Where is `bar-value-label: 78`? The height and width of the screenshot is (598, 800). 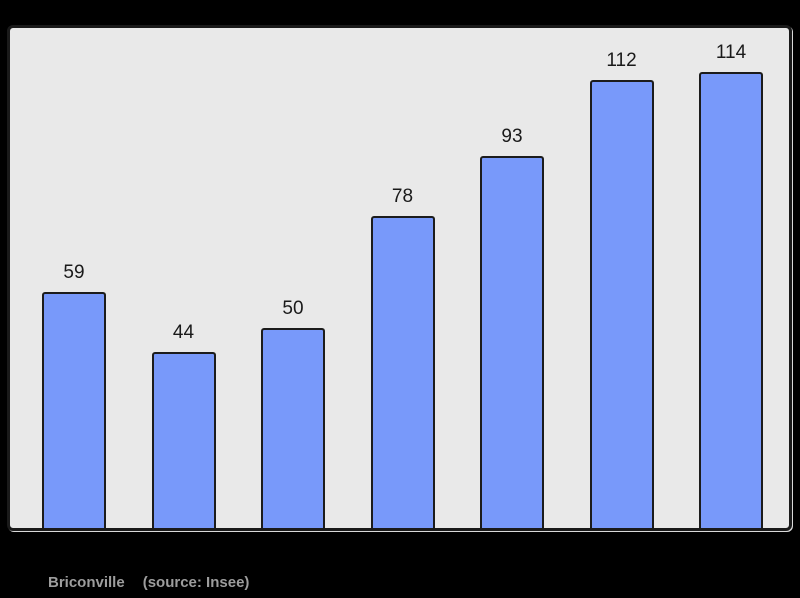
bar-value-label: 78 is located at coordinates (402, 197).